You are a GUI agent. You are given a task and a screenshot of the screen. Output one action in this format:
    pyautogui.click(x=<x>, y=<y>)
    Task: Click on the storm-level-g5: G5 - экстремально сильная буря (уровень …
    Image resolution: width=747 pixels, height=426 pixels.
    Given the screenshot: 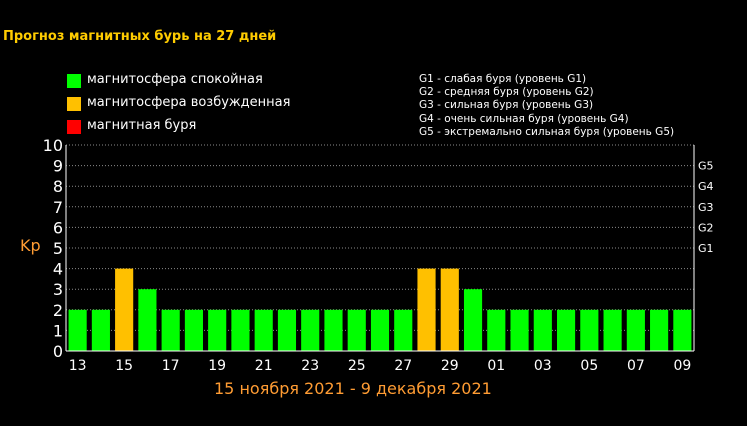 What is the action you would take?
    pyautogui.click(x=547, y=131)
    